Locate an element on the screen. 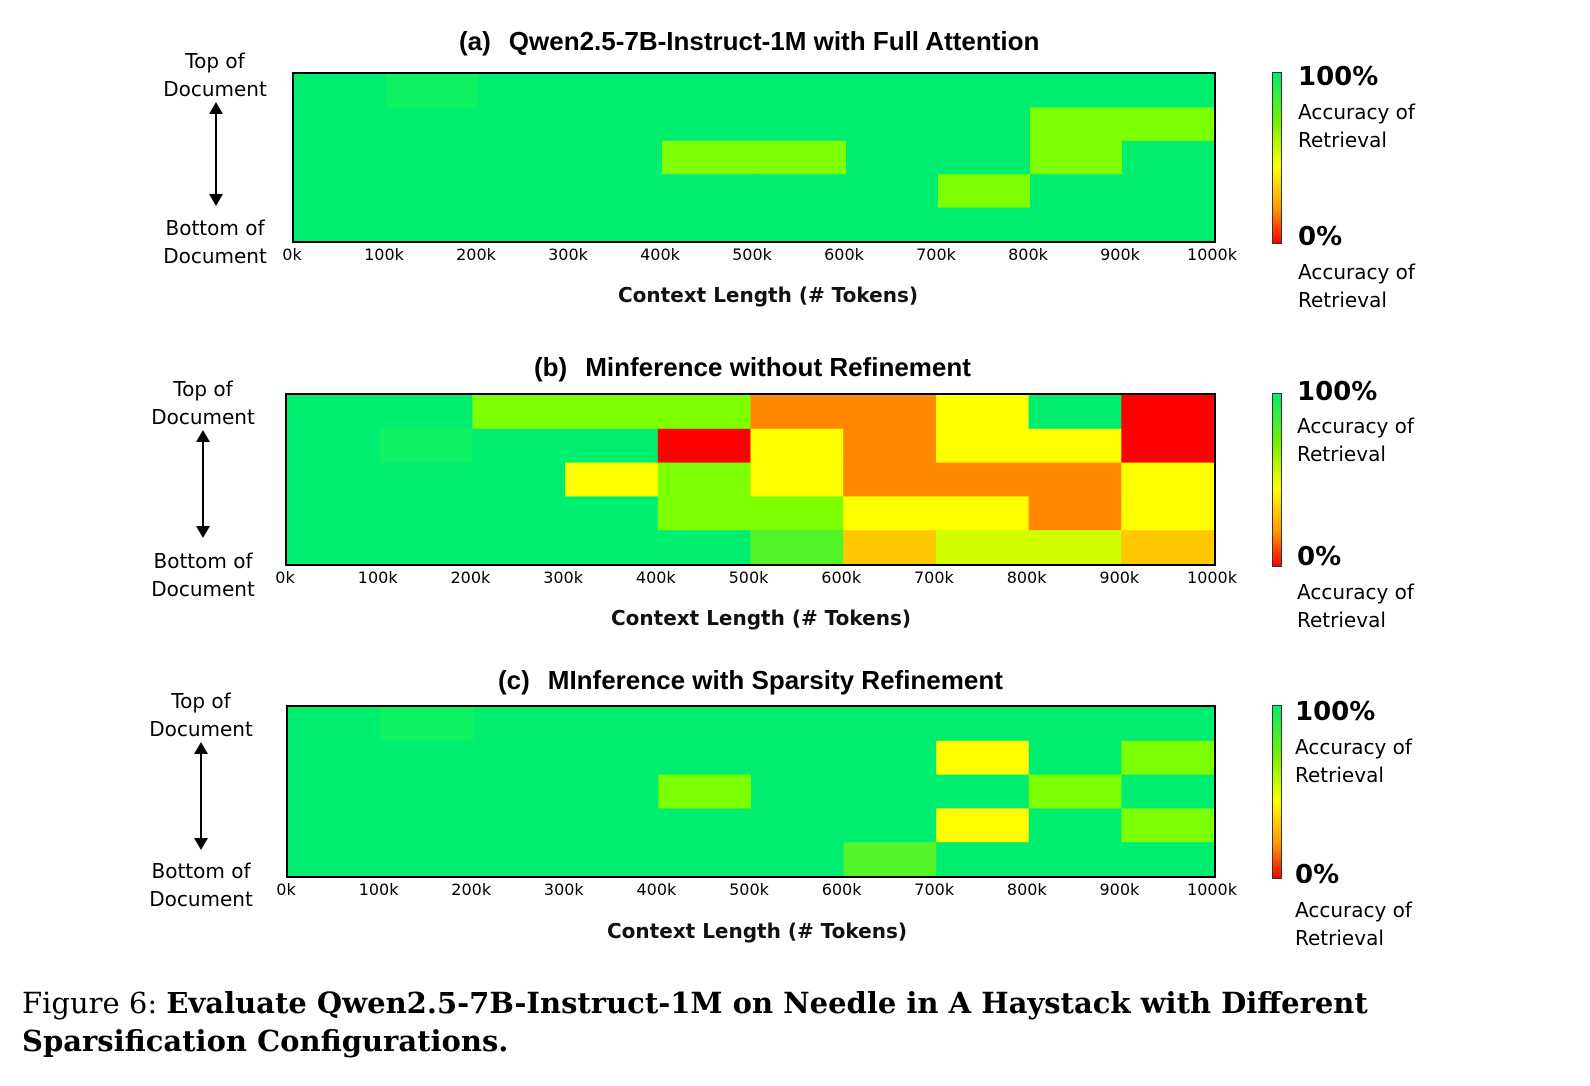 Image resolution: width=1590 pixels, height=1086 pixels. panel-title: (b) Minference without Refinement is located at coordinates (752, 367).